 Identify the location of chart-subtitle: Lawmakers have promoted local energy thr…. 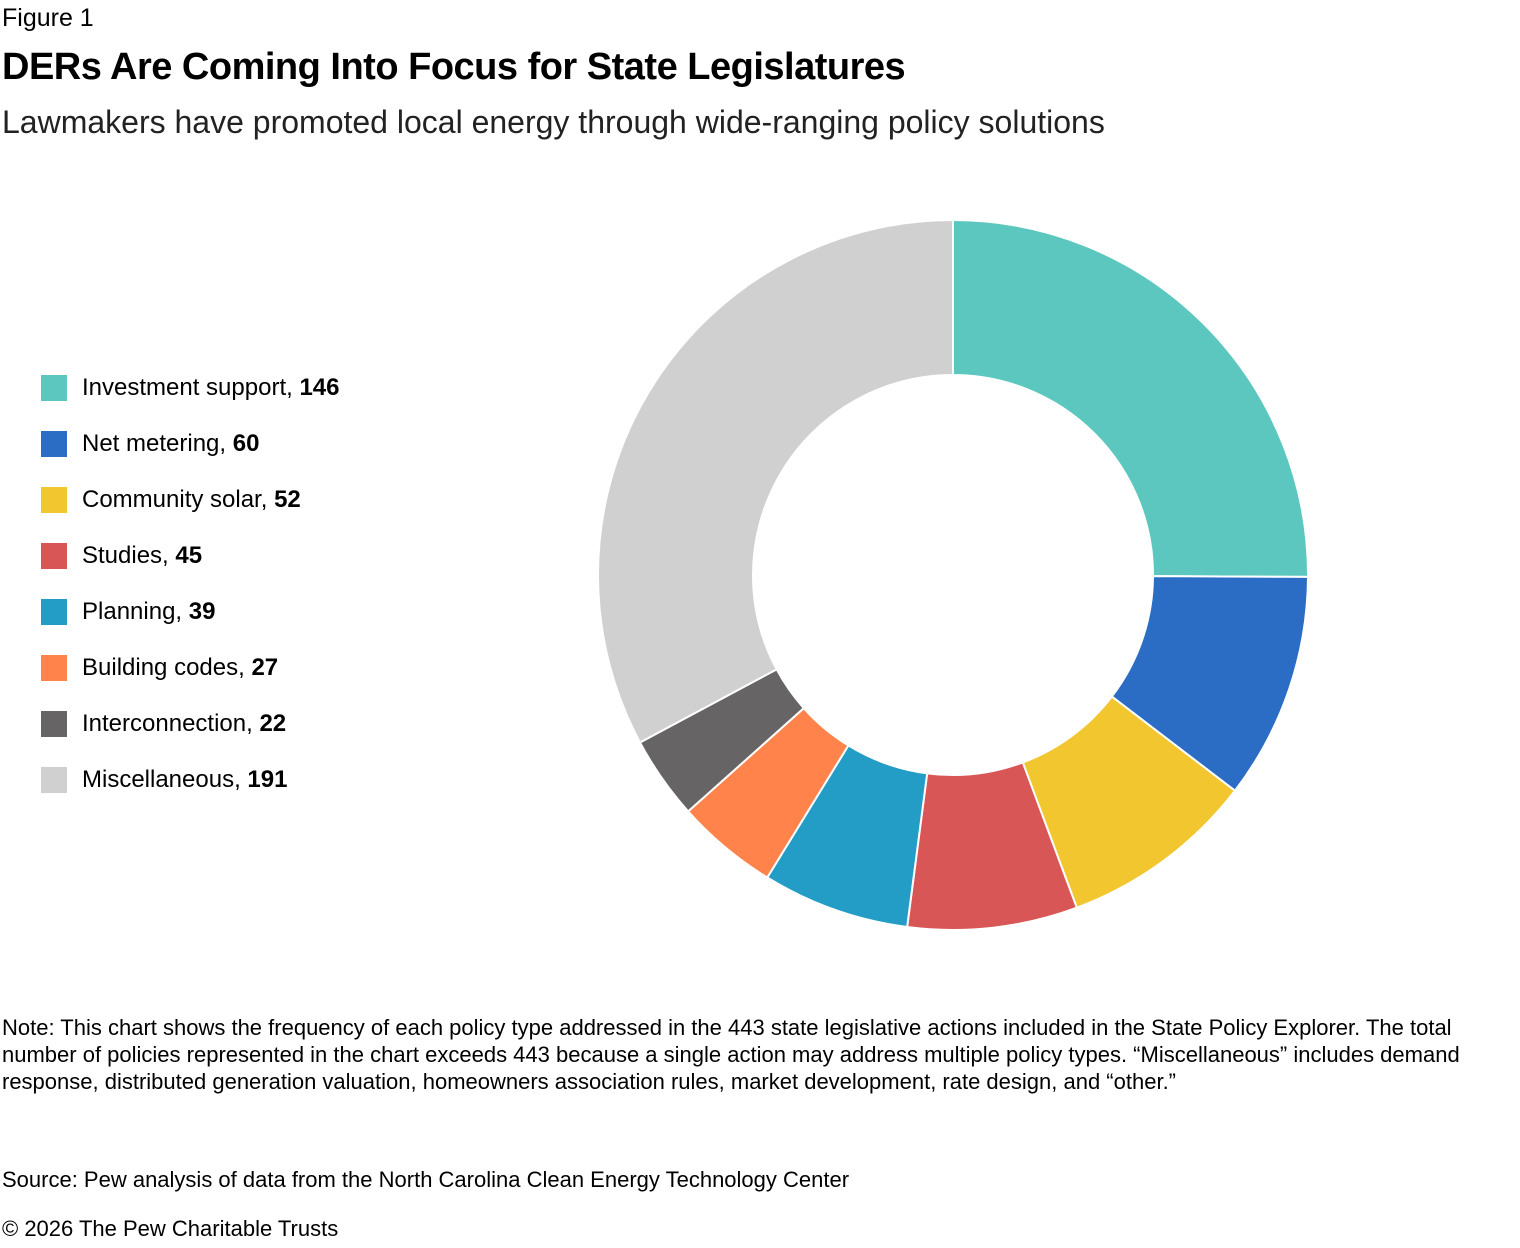
(553, 122).